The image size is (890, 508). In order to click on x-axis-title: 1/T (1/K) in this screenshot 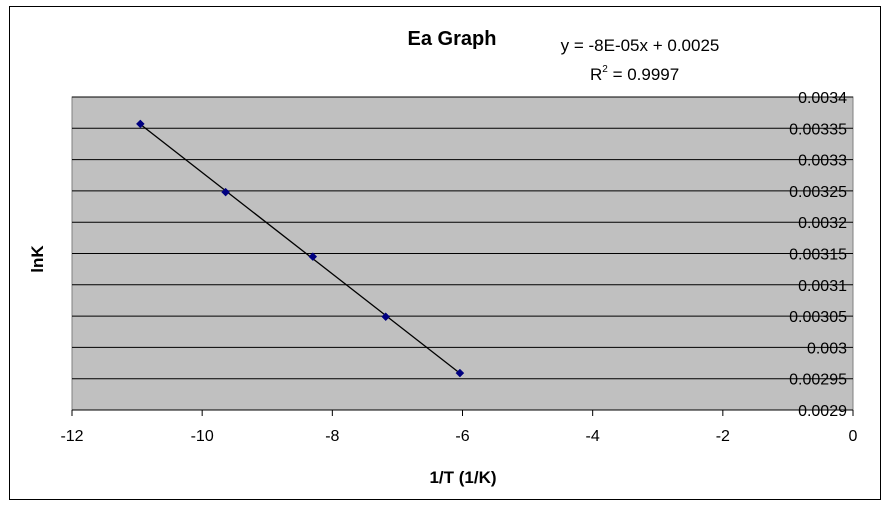, I will do `click(462, 477)`.